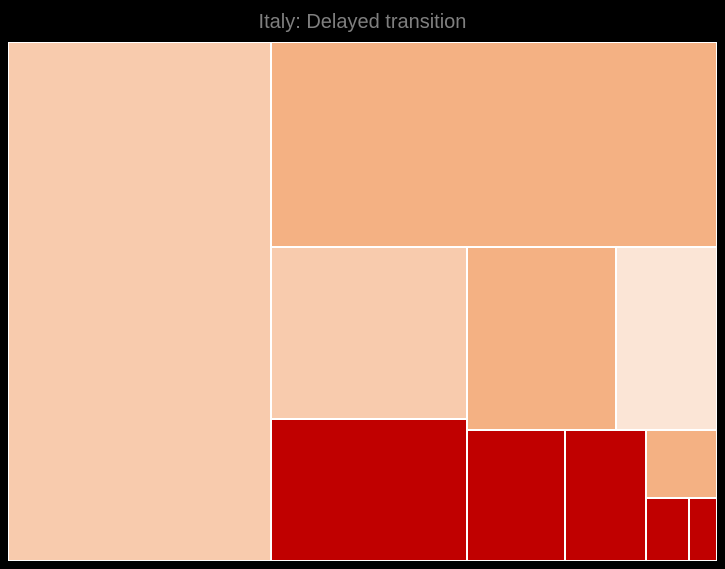 The height and width of the screenshot is (569, 725). Describe the element at coordinates (362, 22) in the screenshot. I see `chart-title: Italy: Delayed transition` at that location.